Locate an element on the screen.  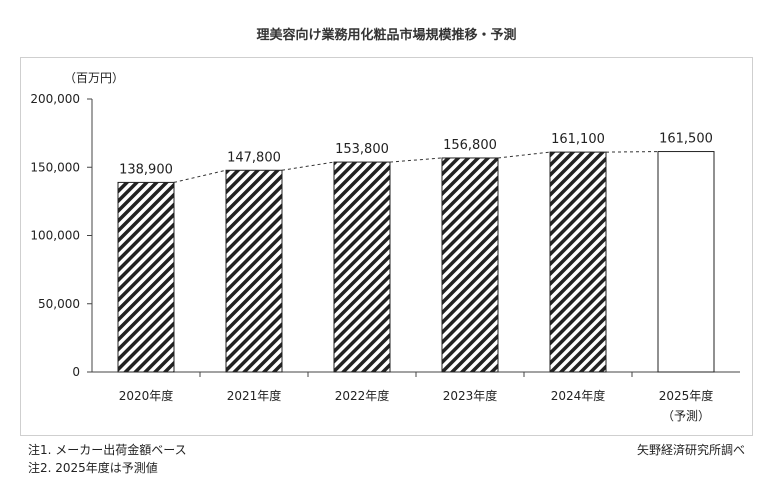
y-tick-label: 200,000 is located at coordinates (55, 99).